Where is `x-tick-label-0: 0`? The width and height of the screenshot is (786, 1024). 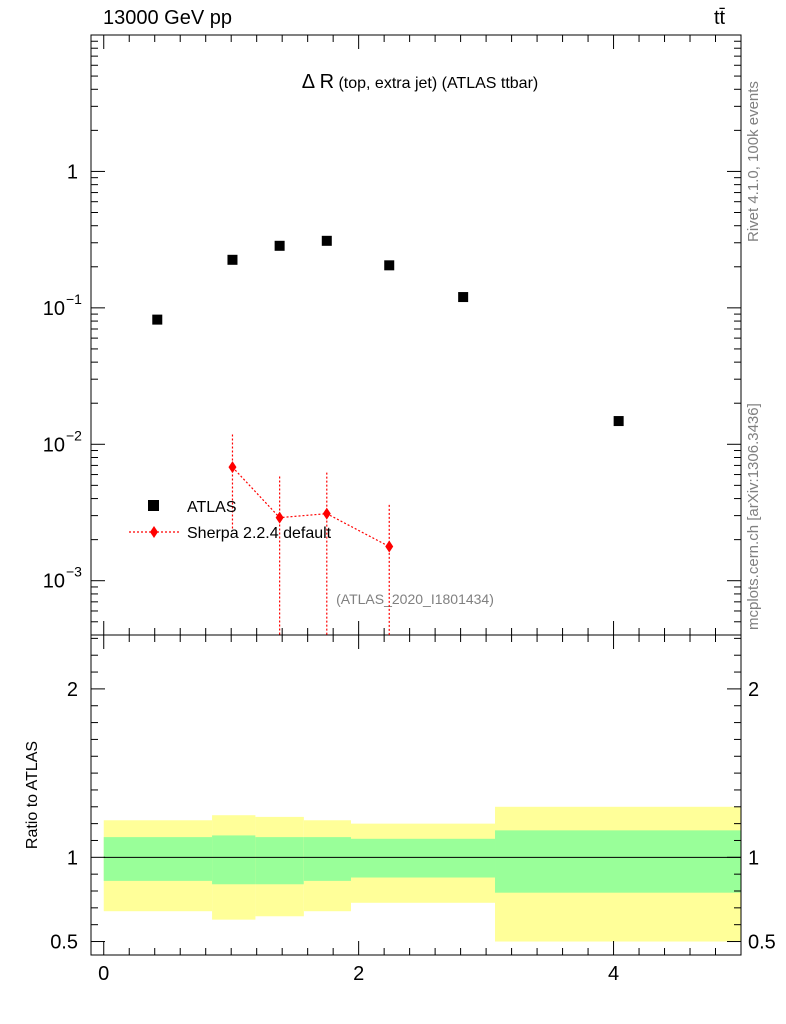
x-tick-label-0: 0 is located at coordinates (103, 974).